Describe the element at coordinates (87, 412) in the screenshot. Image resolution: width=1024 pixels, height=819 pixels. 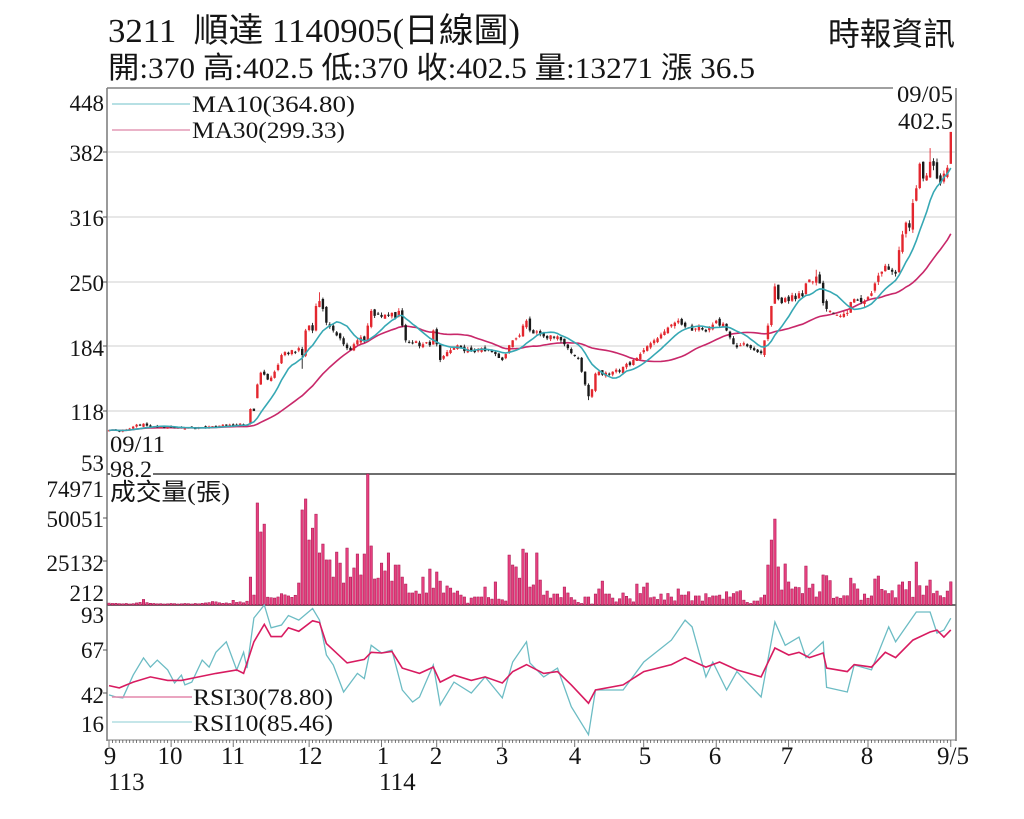
I see `price-tick-label: 118` at that location.